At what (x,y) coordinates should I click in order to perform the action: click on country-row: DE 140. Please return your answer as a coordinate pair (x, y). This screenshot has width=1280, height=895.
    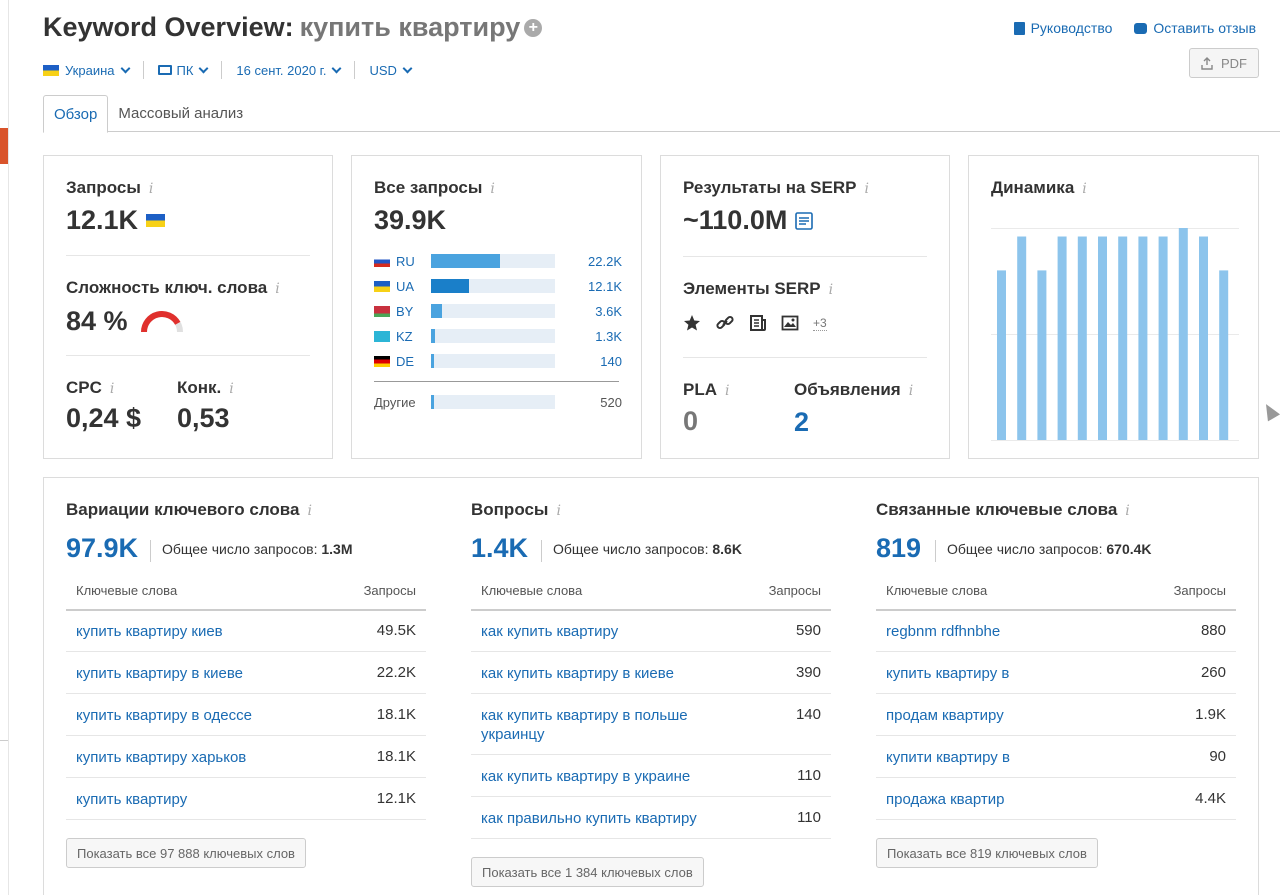
    Looking at the image, I should click on (498, 361).